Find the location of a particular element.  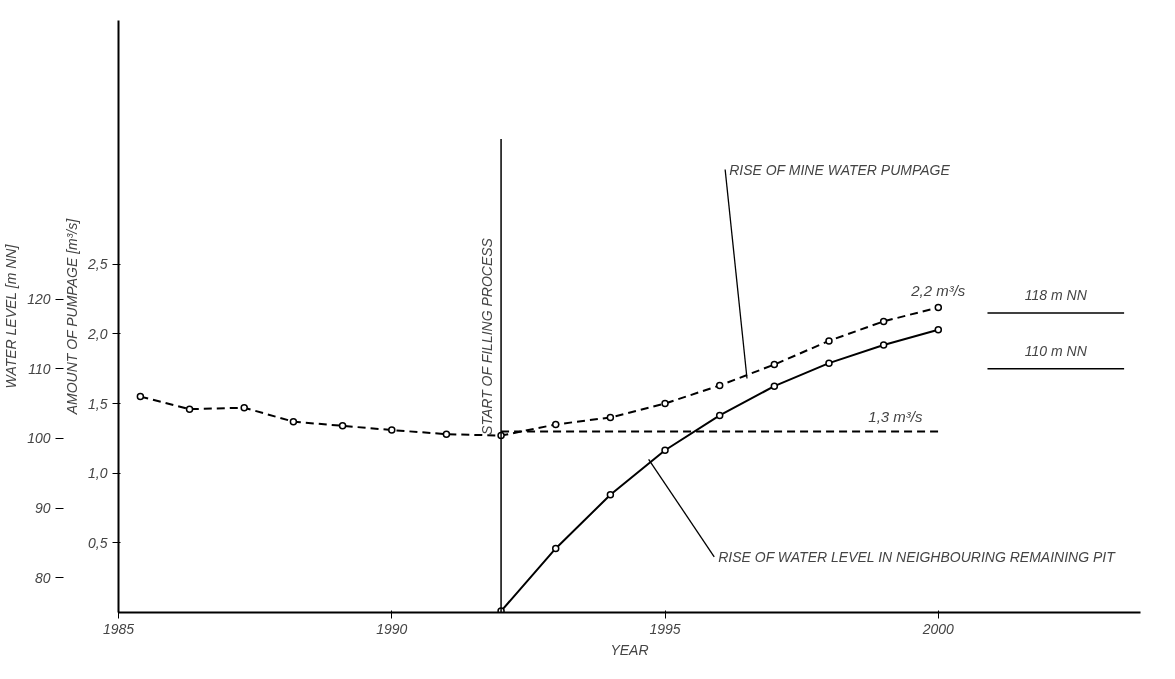

annotation: RISE OF MINE WATER PUMPAGE is located at coordinates (840, 169).